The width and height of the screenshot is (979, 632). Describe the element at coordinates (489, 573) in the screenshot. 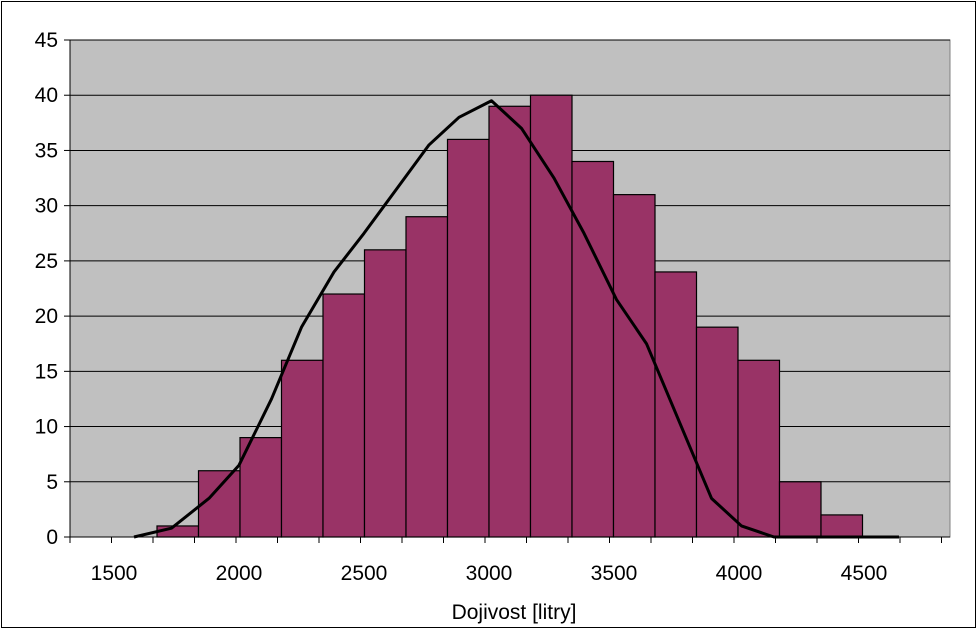

I see `x-tick-label: 3000` at that location.